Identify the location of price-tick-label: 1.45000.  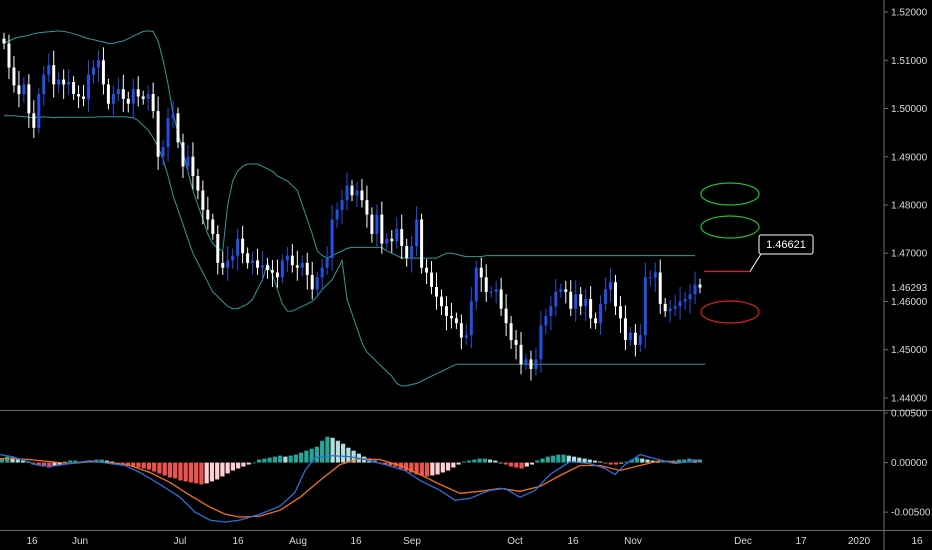
(909, 350).